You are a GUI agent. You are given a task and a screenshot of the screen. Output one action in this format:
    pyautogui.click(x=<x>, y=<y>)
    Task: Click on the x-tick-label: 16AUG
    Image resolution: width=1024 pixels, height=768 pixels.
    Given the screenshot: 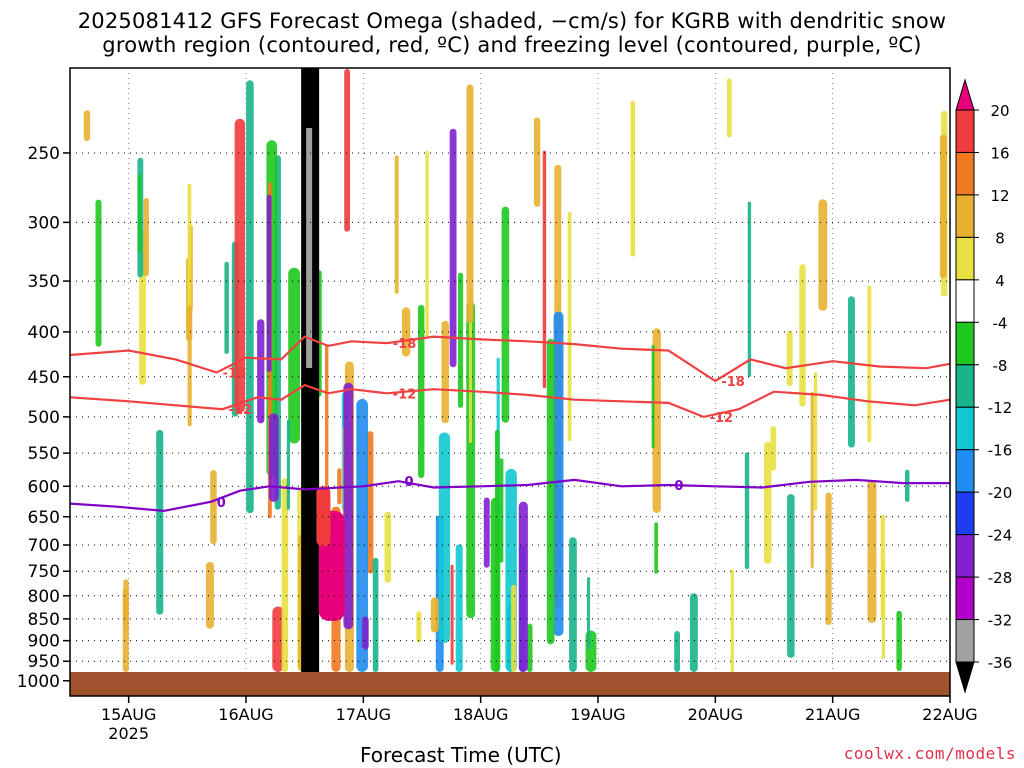 What is the action you would take?
    pyautogui.click(x=245, y=714)
    